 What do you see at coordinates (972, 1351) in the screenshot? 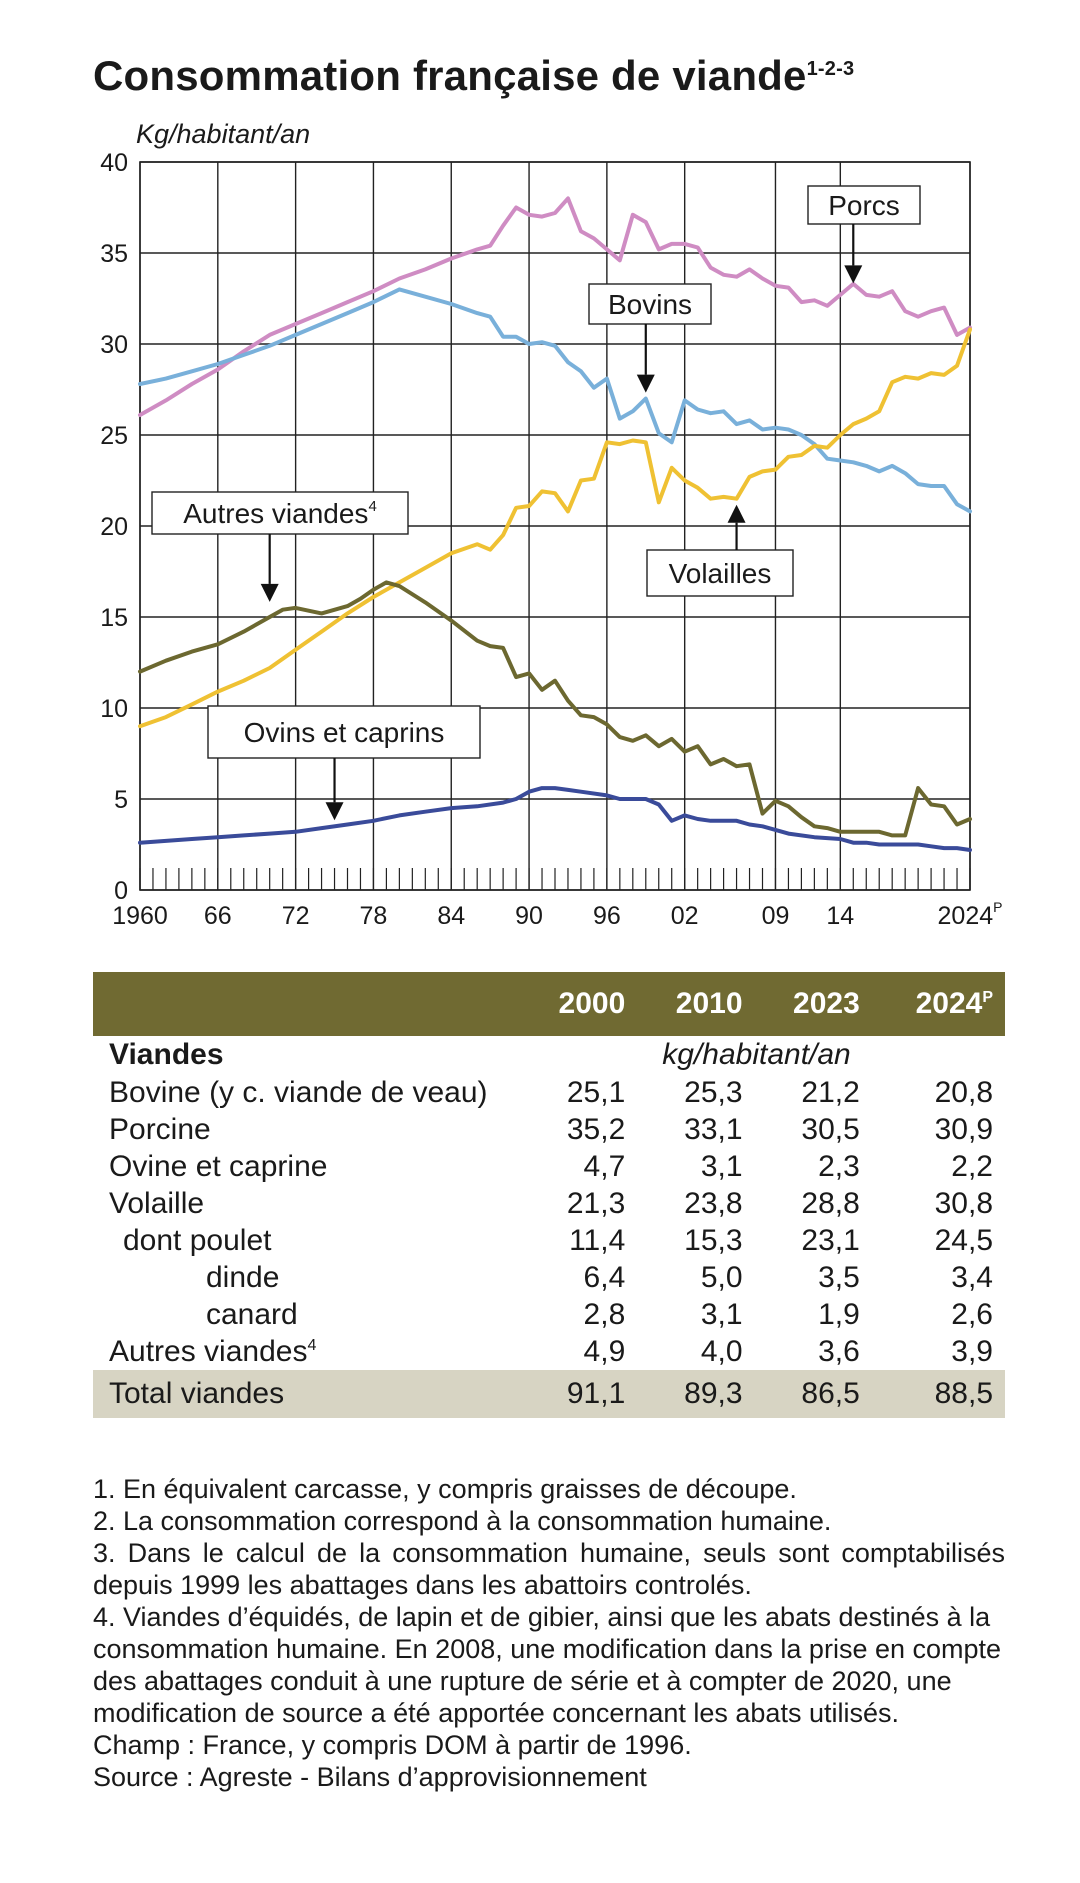
I see `table-cell: 3,9` at bounding box center [972, 1351].